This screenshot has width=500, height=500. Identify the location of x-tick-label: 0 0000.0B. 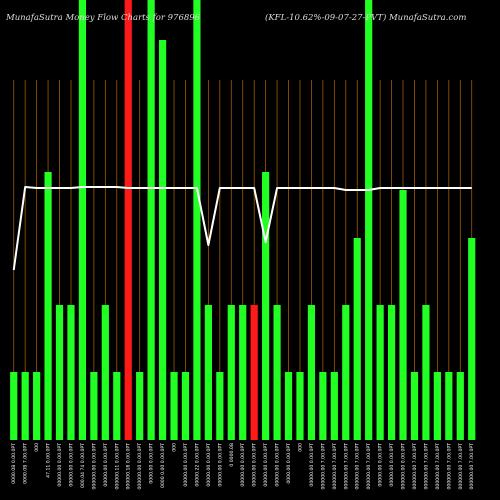
(232, 455).